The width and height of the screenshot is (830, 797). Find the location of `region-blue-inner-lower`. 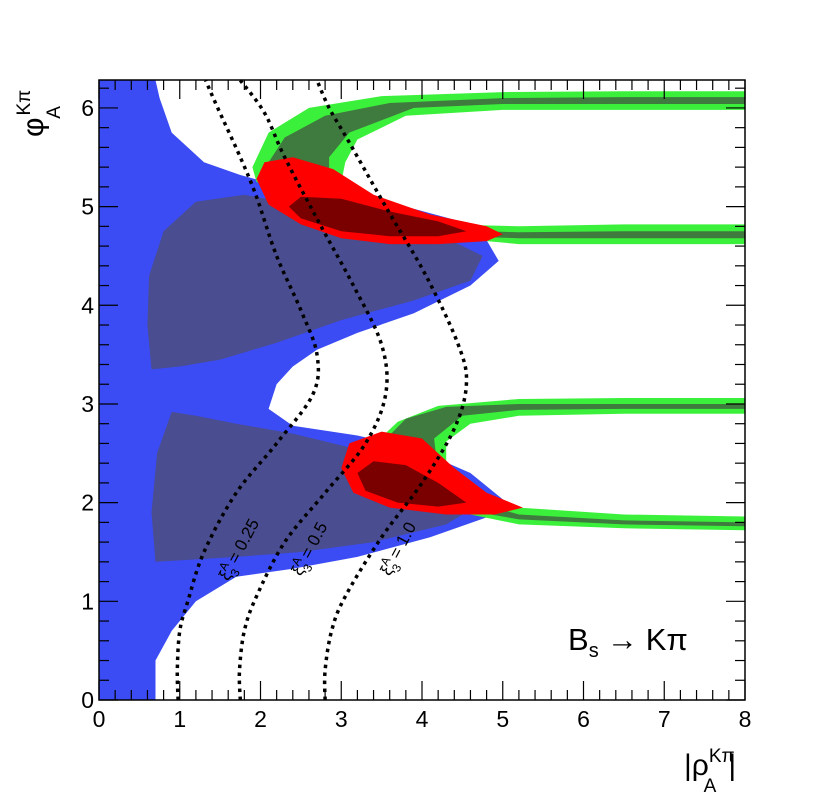

region-blue-inner-lower is located at coordinates (317, 486).